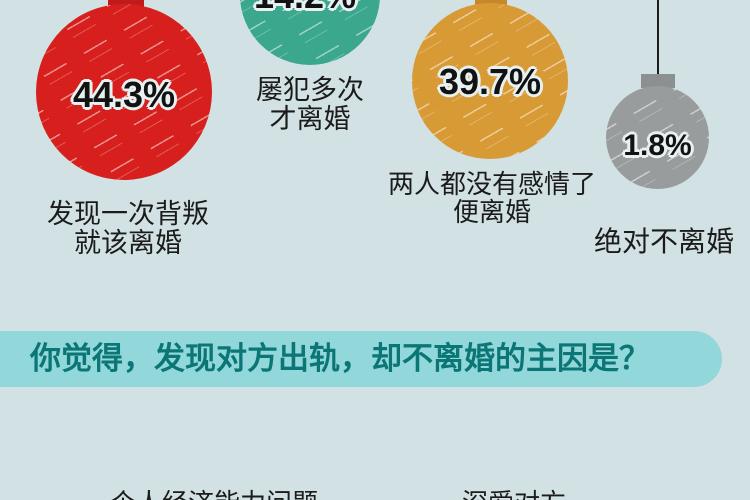  What do you see at coordinates (491, 184) in the screenshot?
I see `option-label-orange-line1: 两人都没有感情了` at bounding box center [491, 184].